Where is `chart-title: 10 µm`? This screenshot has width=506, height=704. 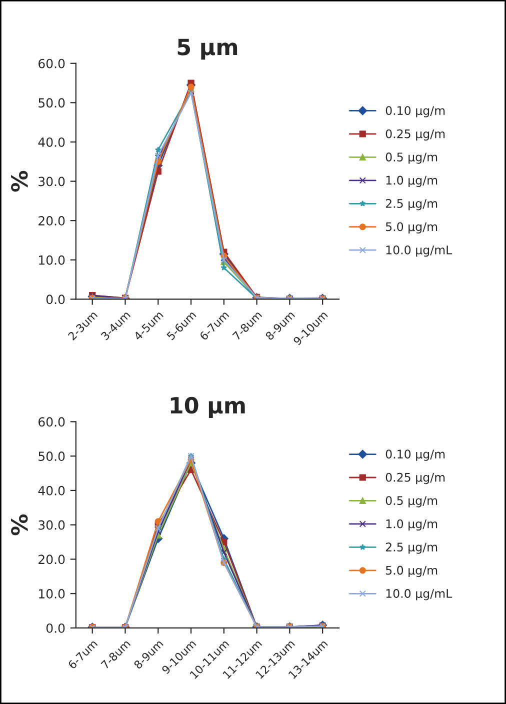
chart-title: 10 µm is located at coordinates (207, 407).